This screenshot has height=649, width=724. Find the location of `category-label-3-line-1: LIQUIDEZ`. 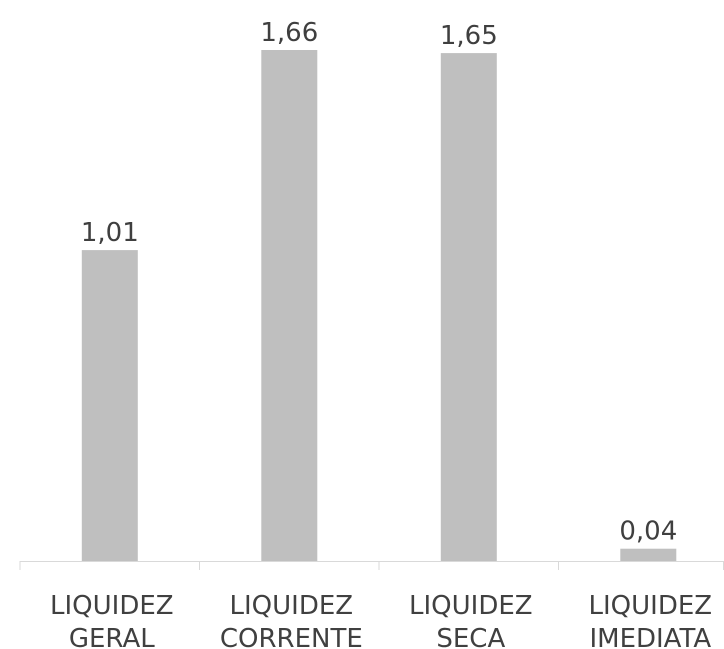

category-label-3-line-1: LIQUIDEZ is located at coordinates (471, 606).